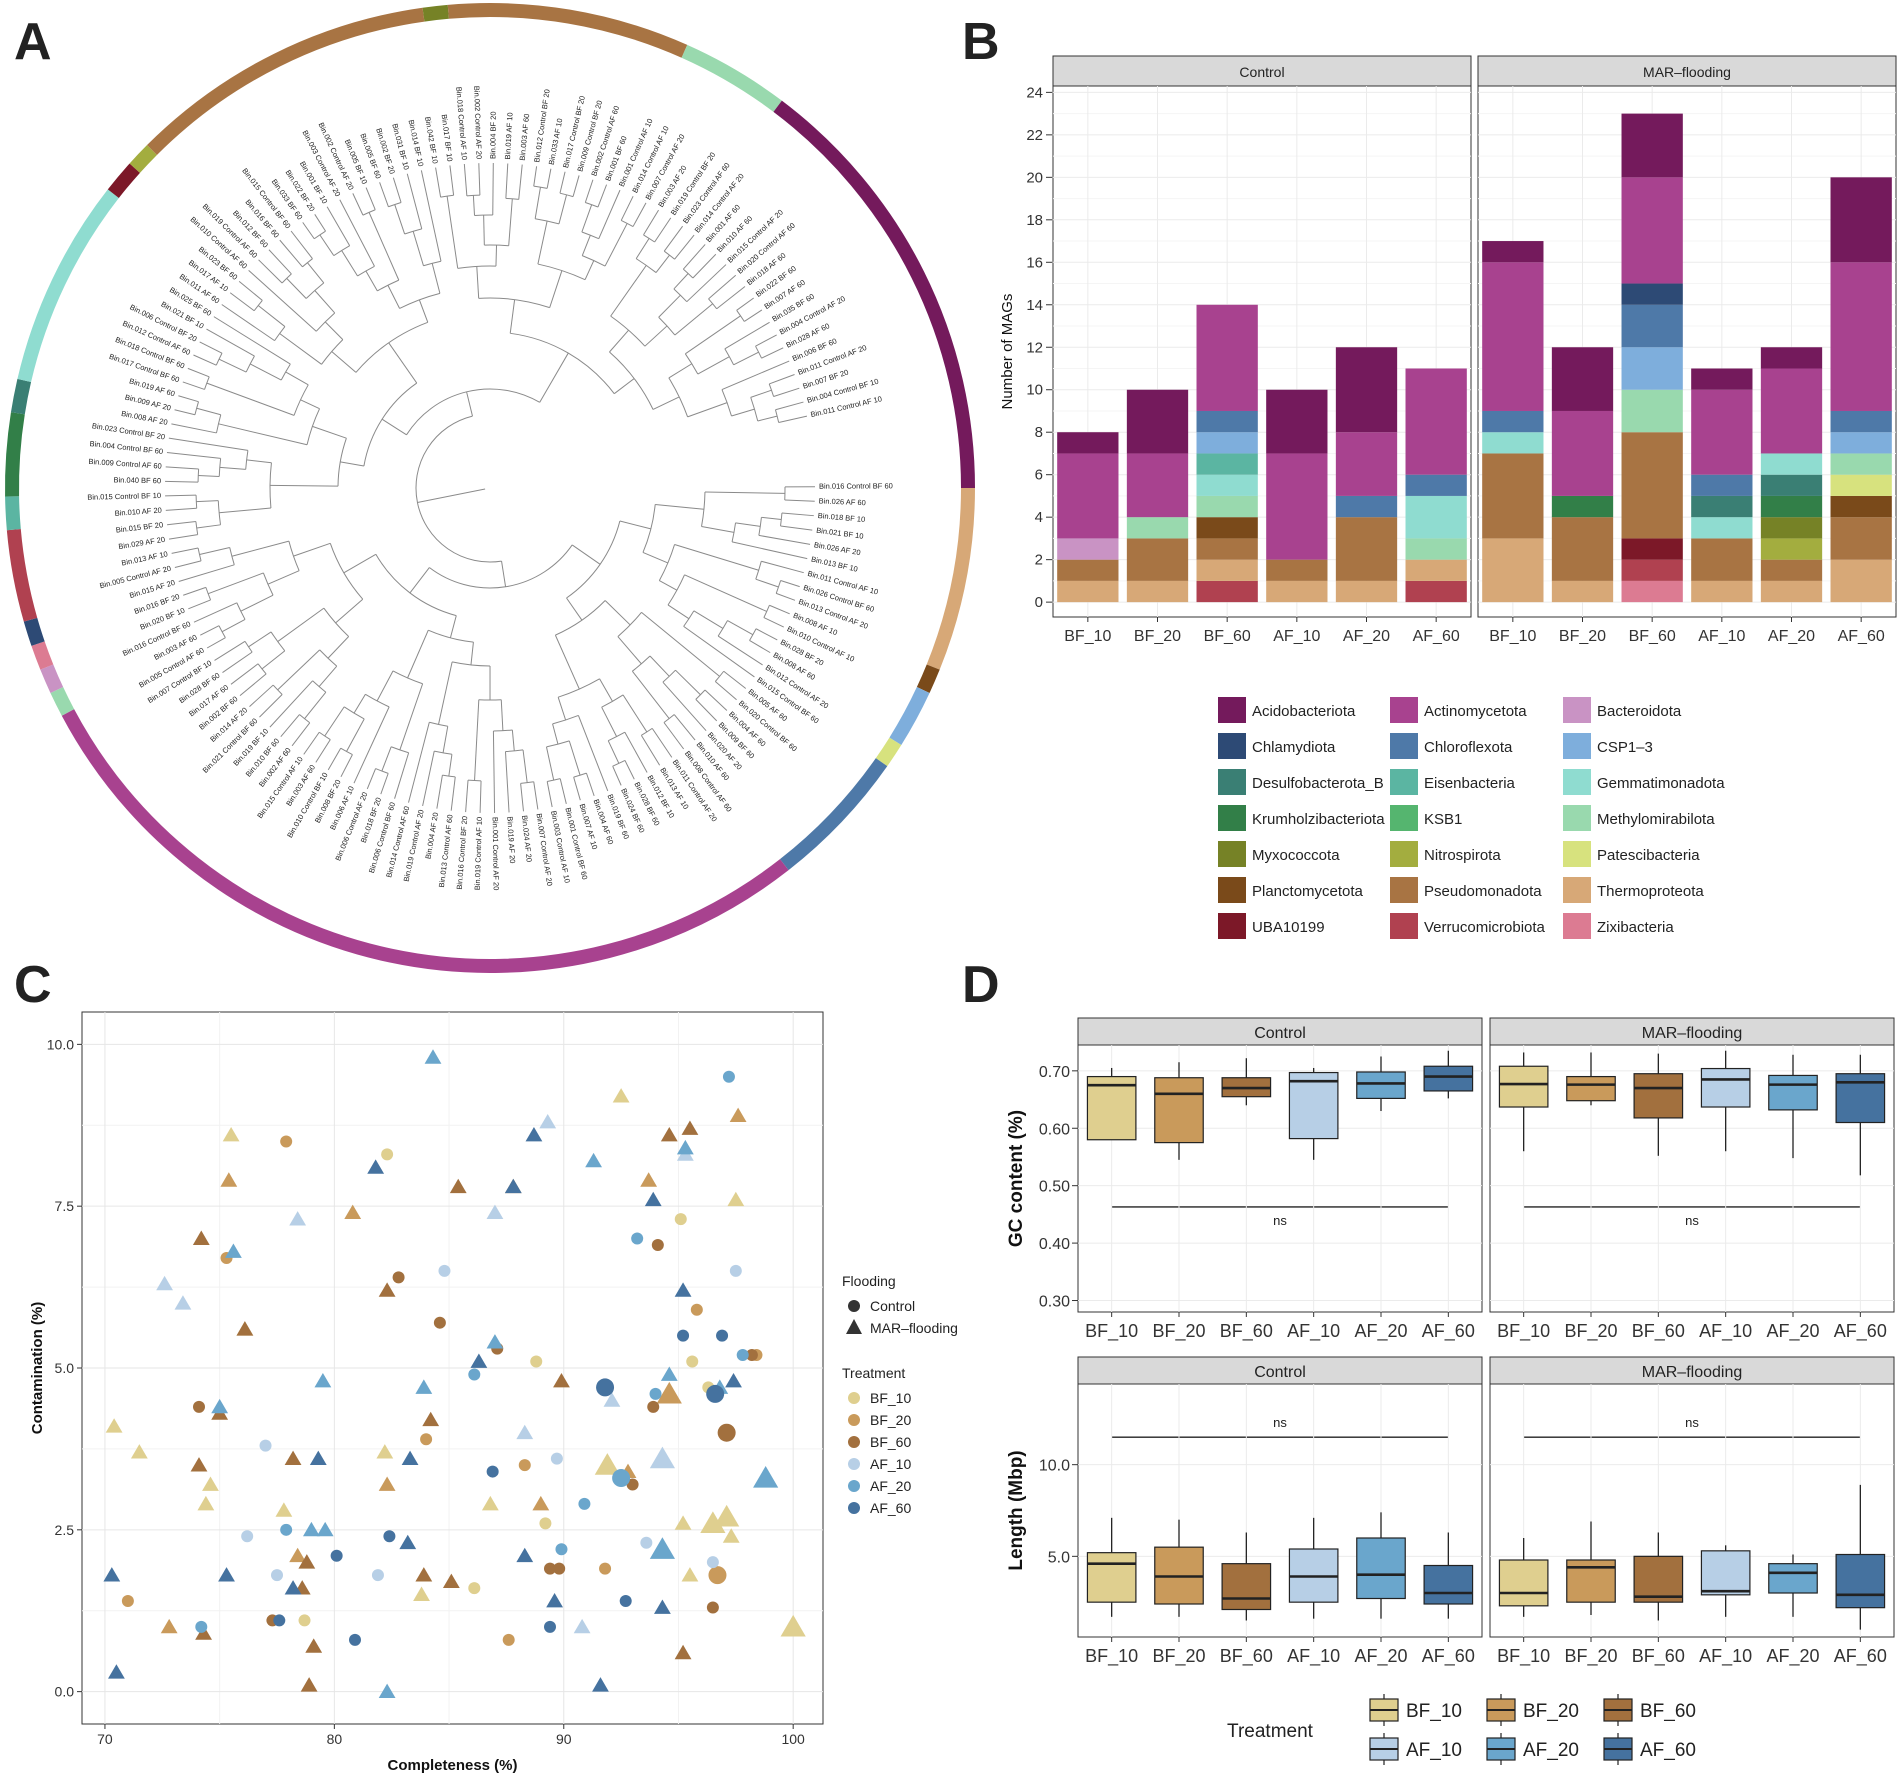  What do you see at coordinates (1366, 636) in the screenshot?
I see `x-tick-label: AF_20` at bounding box center [1366, 636].